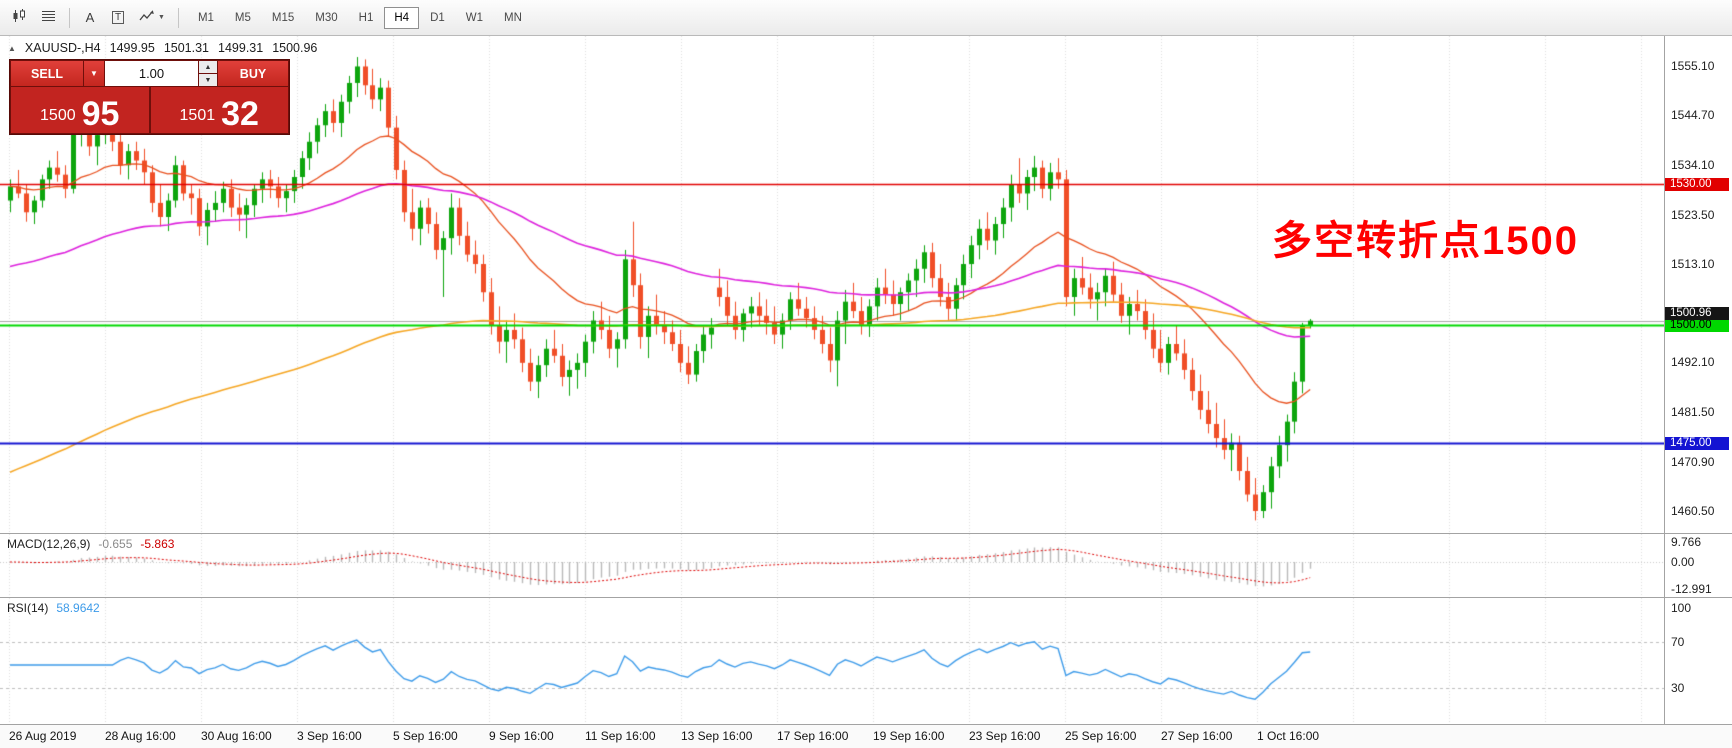  I want to click on chart-annotation-text: 多空转折点1500, so click(1425, 241).